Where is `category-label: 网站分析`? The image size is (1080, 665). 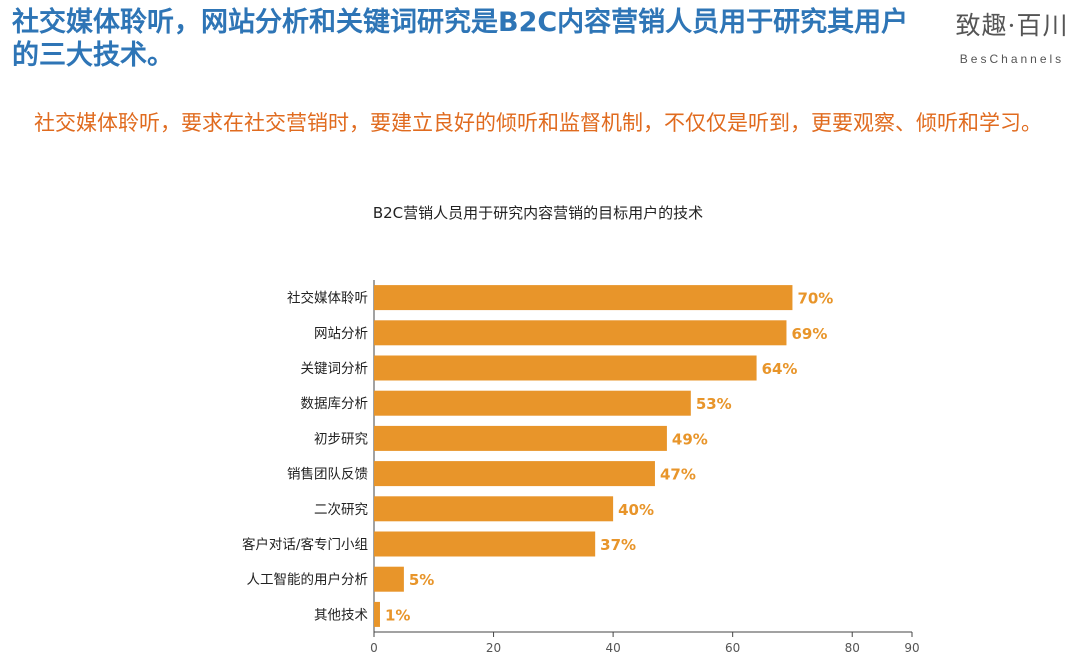 category-label: 网站分析 is located at coordinates (341, 334).